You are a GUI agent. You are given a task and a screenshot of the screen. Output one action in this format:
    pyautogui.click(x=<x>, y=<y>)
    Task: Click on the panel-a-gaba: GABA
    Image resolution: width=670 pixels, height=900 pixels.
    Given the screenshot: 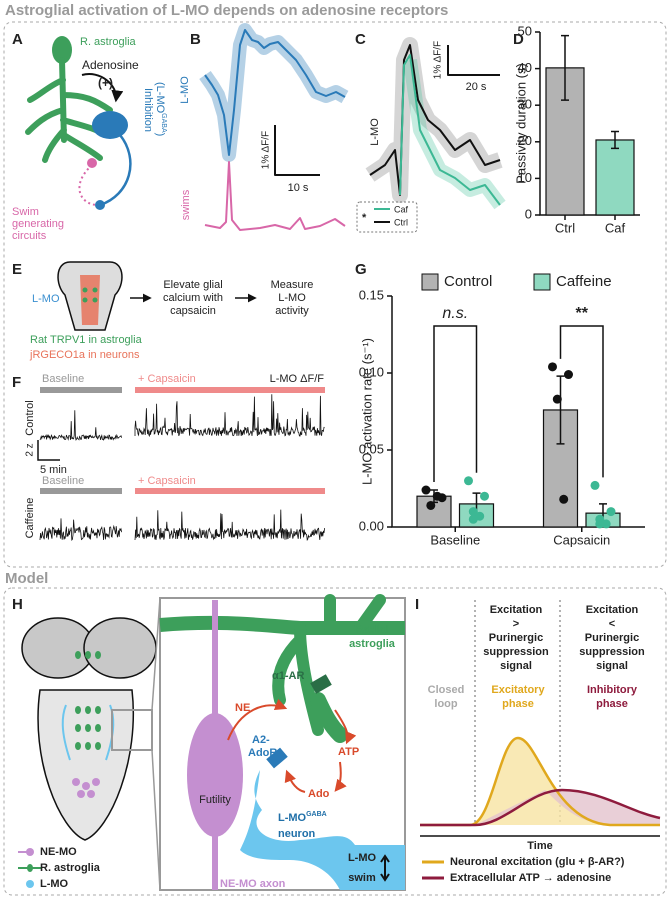 What is the action you would take?
    pyautogui.click(x=163, y=123)
    